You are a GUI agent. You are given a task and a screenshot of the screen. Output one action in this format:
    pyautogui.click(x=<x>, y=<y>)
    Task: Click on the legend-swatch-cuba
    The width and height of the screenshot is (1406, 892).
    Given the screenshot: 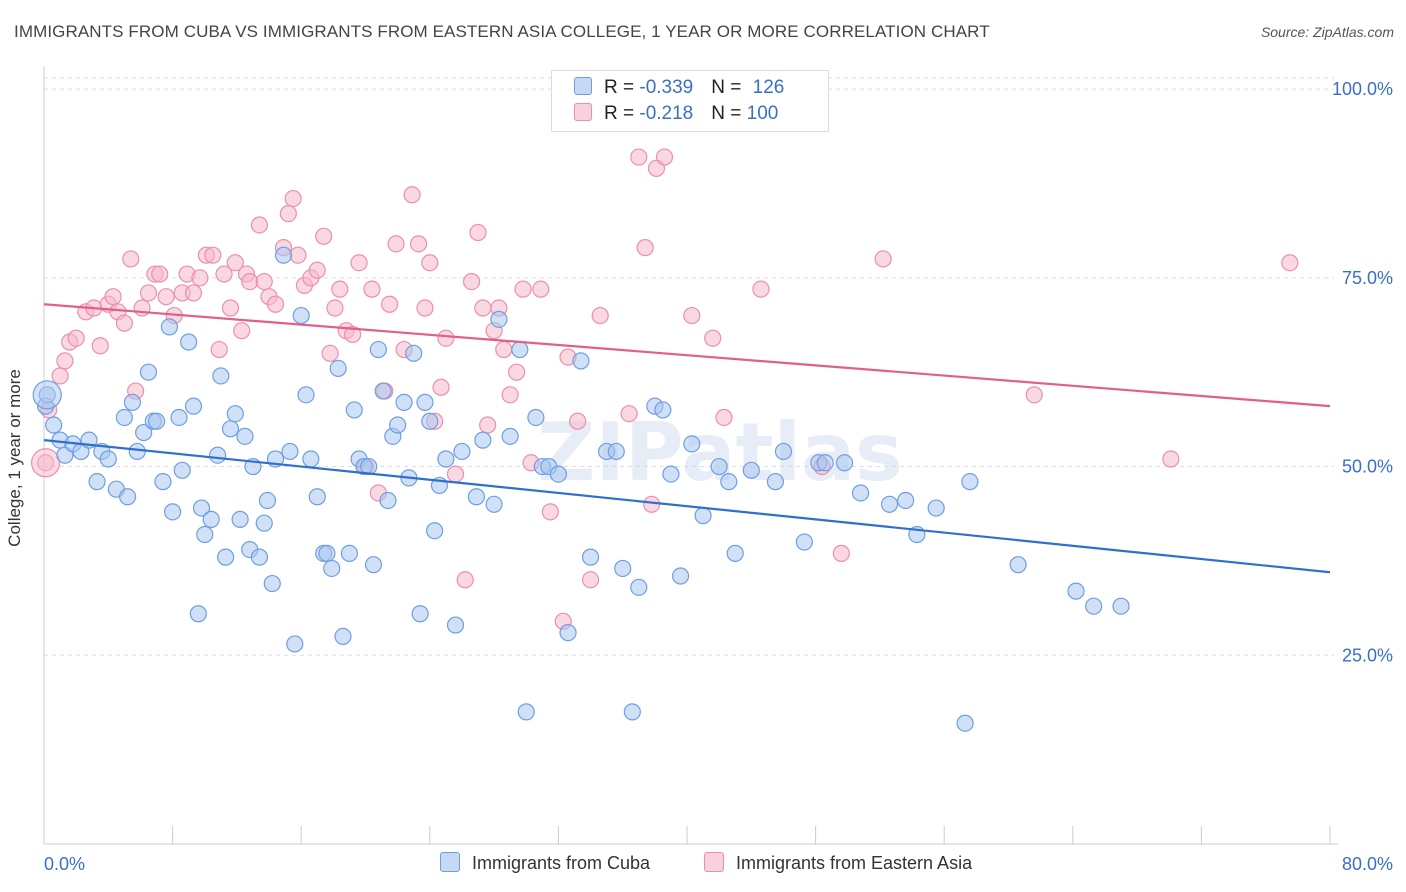 What is the action you would take?
    pyautogui.click(x=583, y=86)
    